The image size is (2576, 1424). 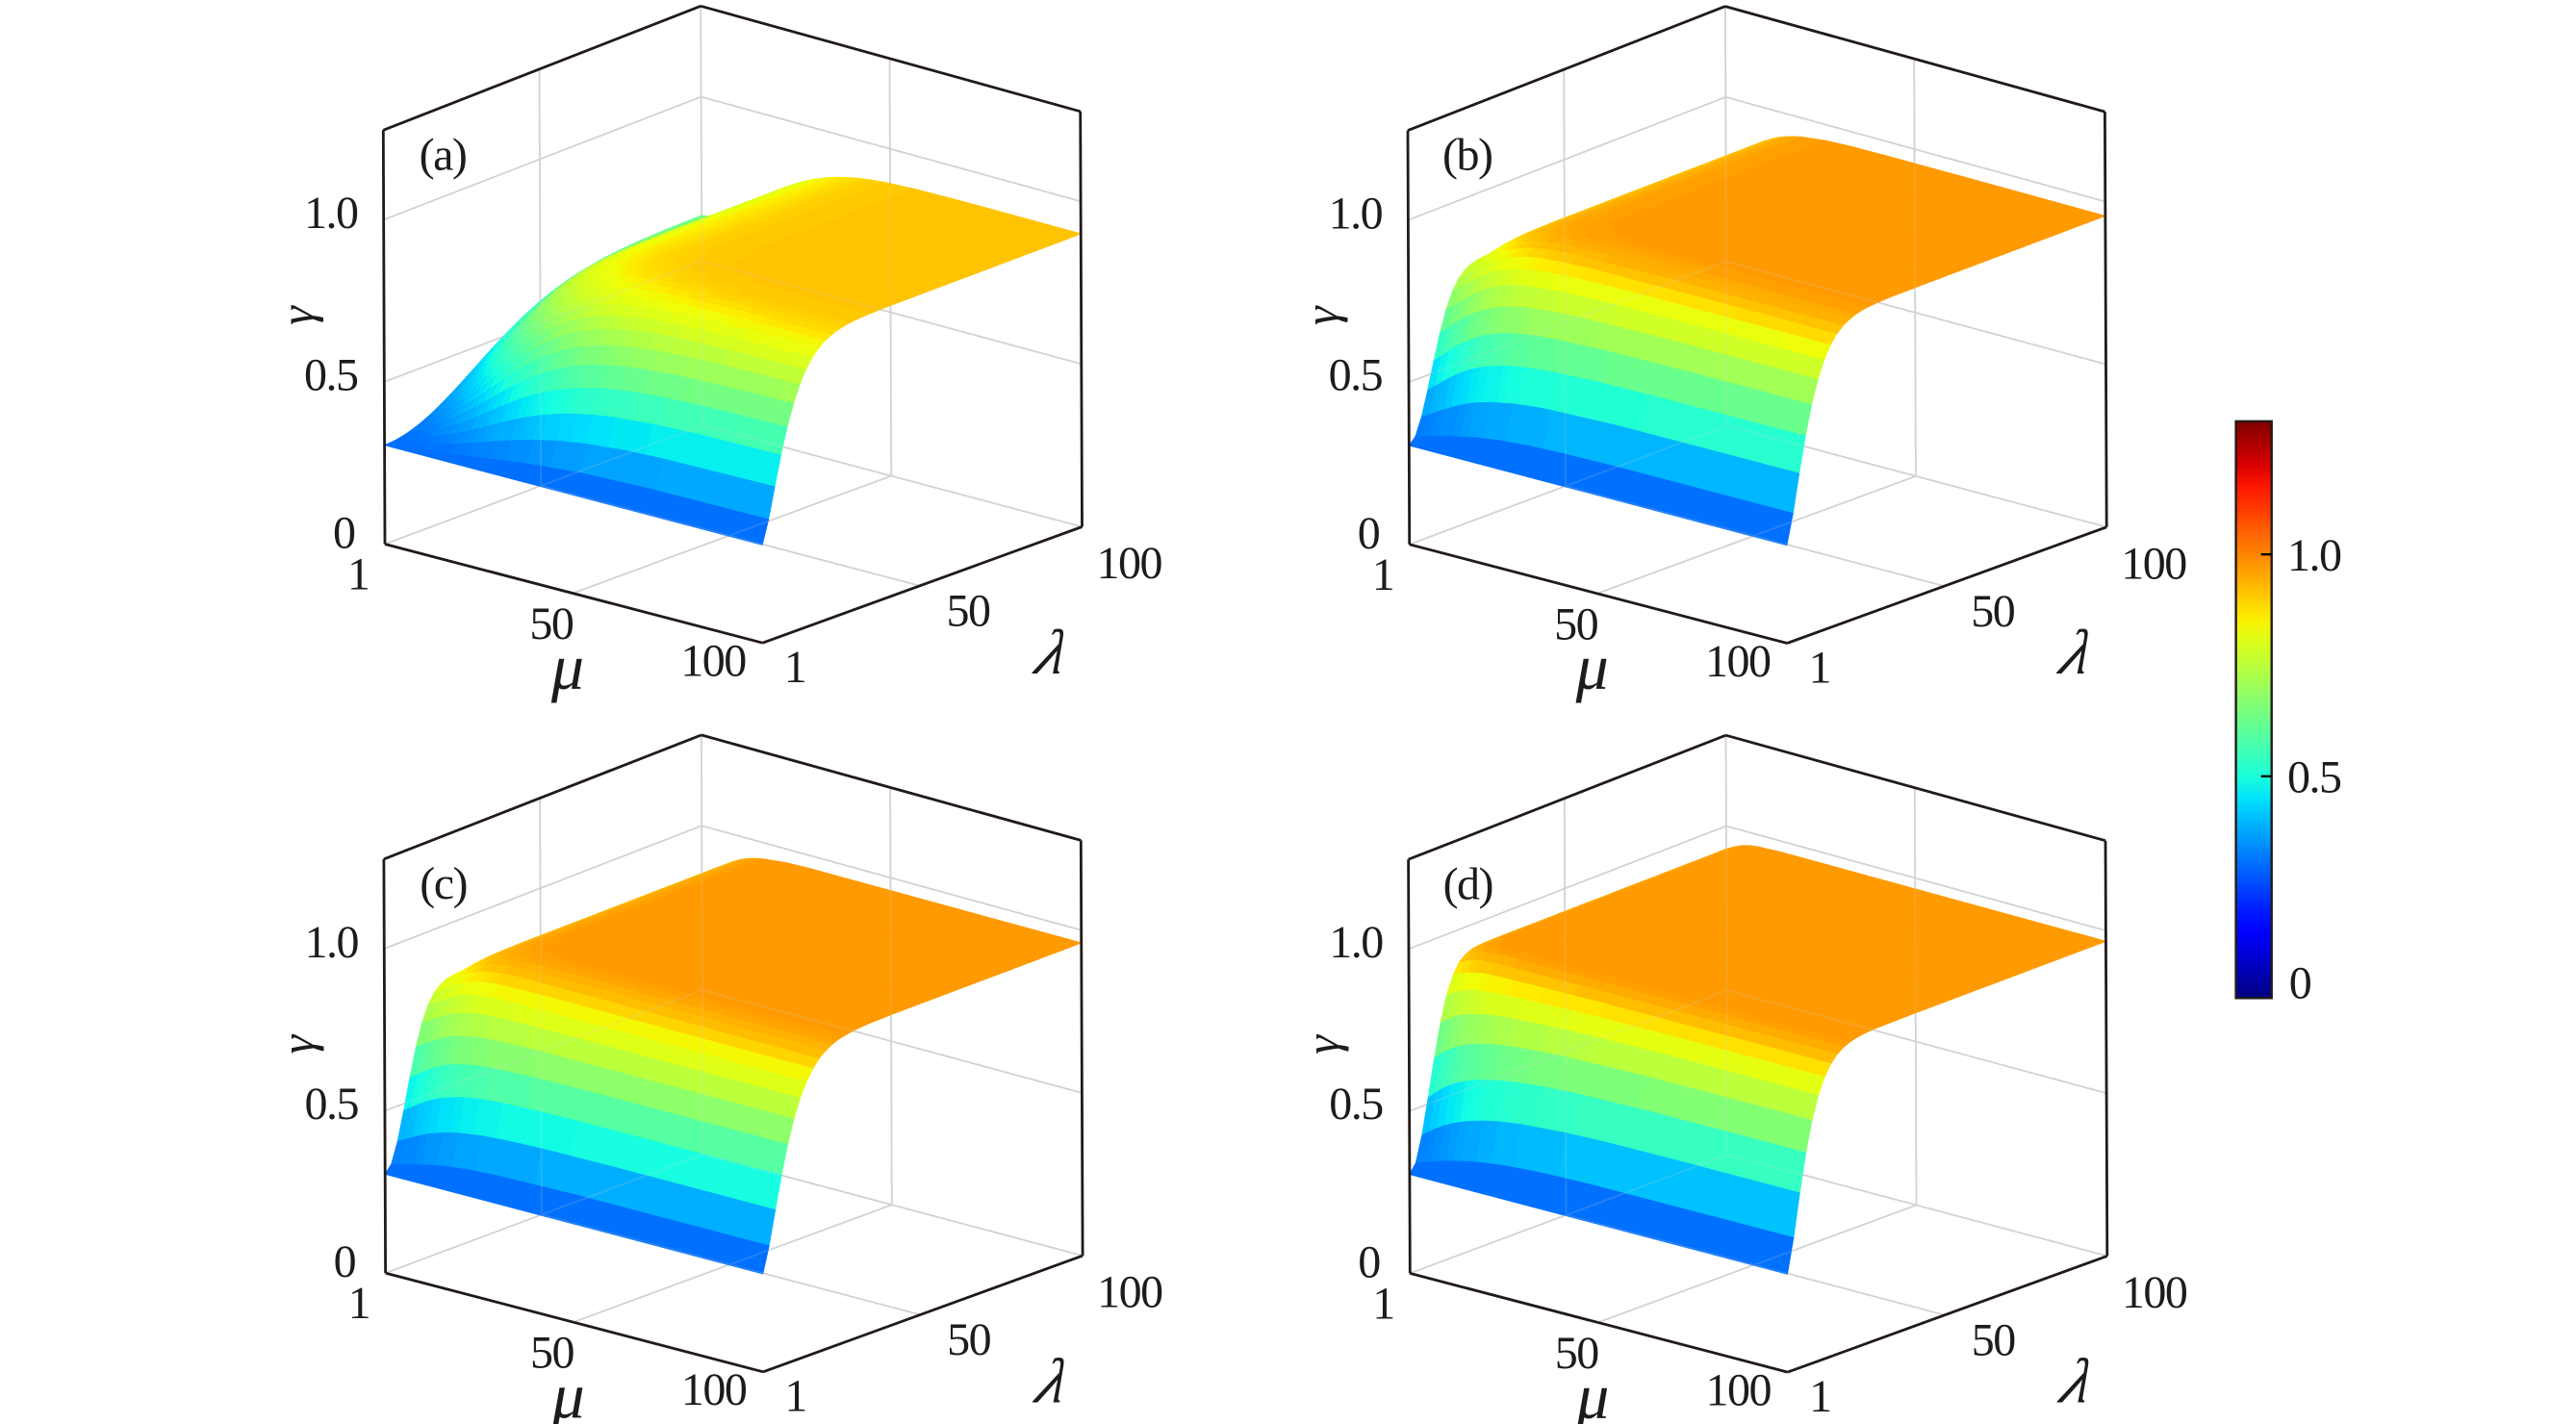 What do you see at coordinates (1467, 156) in the screenshot?
I see `svg-text: (b)` at bounding box center [1467, 156].